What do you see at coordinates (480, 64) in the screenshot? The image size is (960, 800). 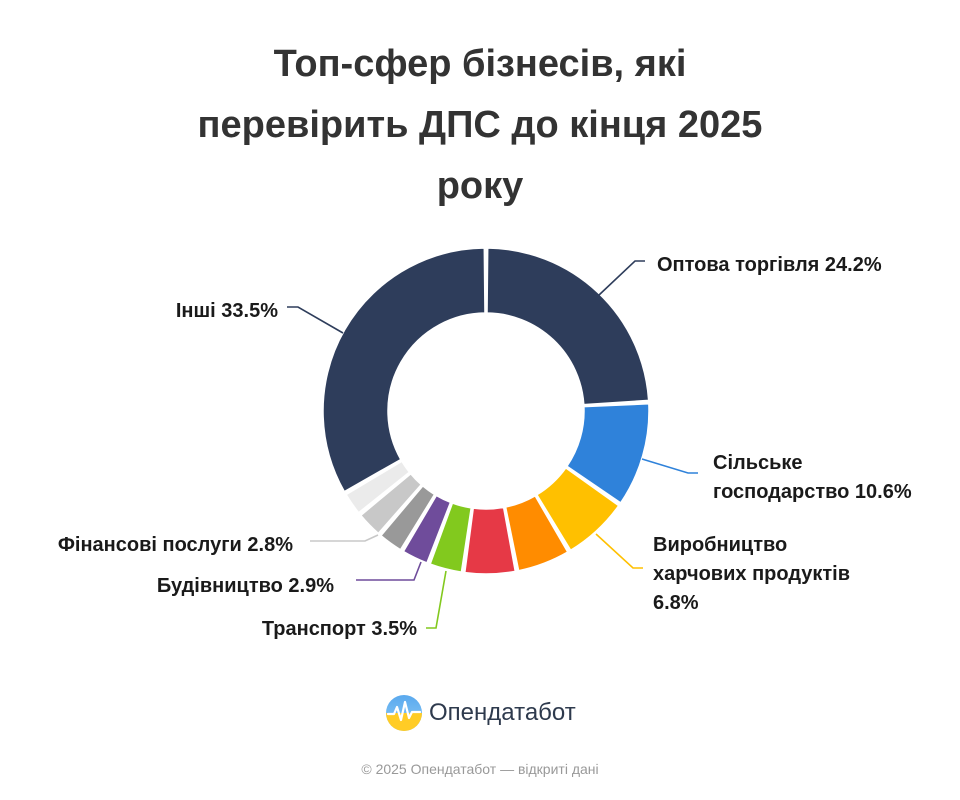 I see `chart-title-line-1: Топ-сфер бізнесів, які` at bounding box center [480, 64].